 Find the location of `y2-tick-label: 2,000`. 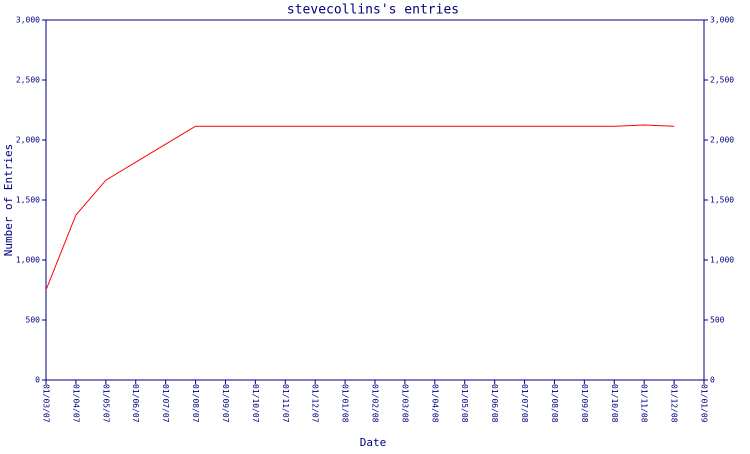

y2-tick-label: 2,000 is located at coordinates (722, 140).